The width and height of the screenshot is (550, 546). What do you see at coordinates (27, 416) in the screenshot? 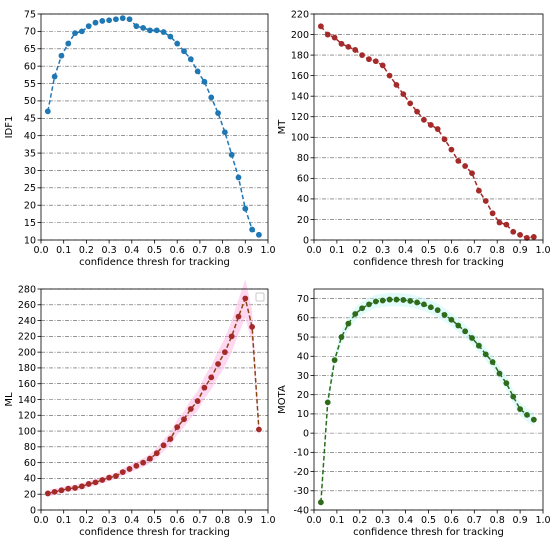
I see `y-tick-label: 120` at bounding box center [27, 416].